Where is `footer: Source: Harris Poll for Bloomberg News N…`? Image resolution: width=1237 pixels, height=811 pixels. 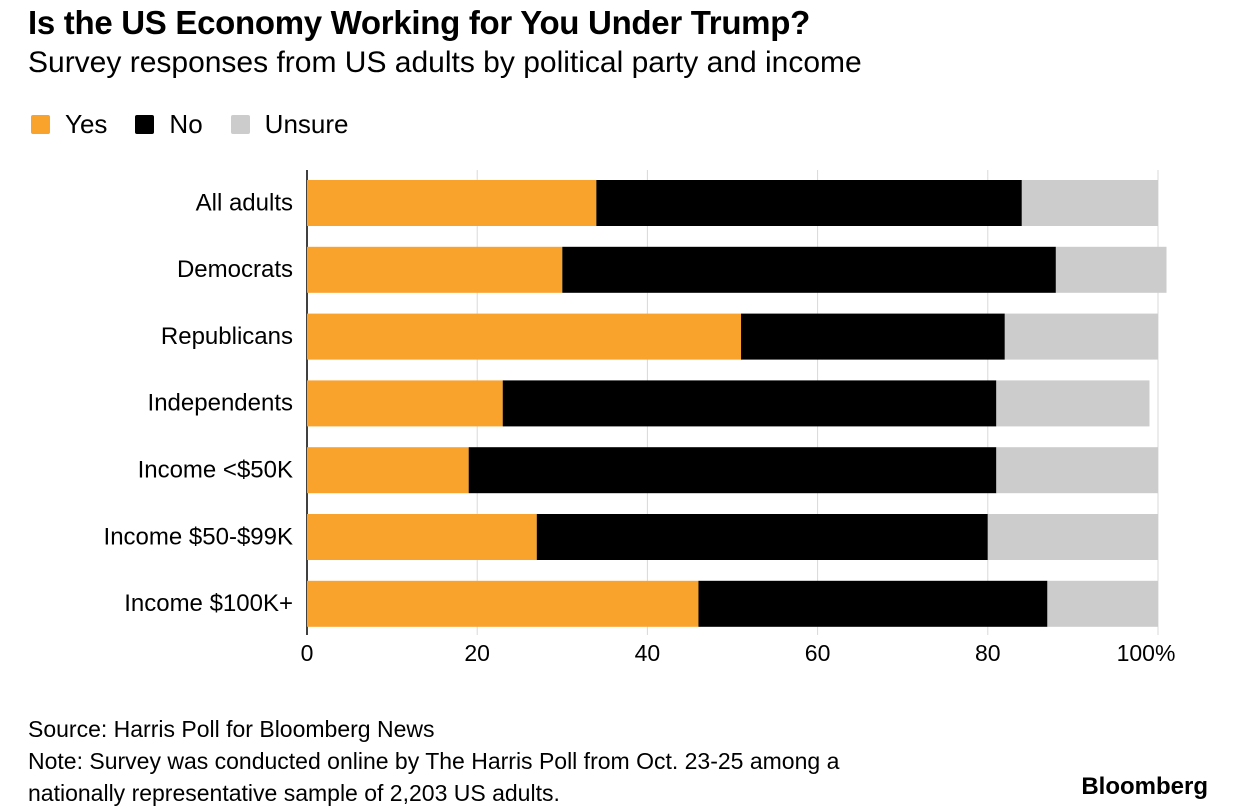
footer: Source: Harris Poll for Bloomberg News N… is located at coordinates (433, 761).